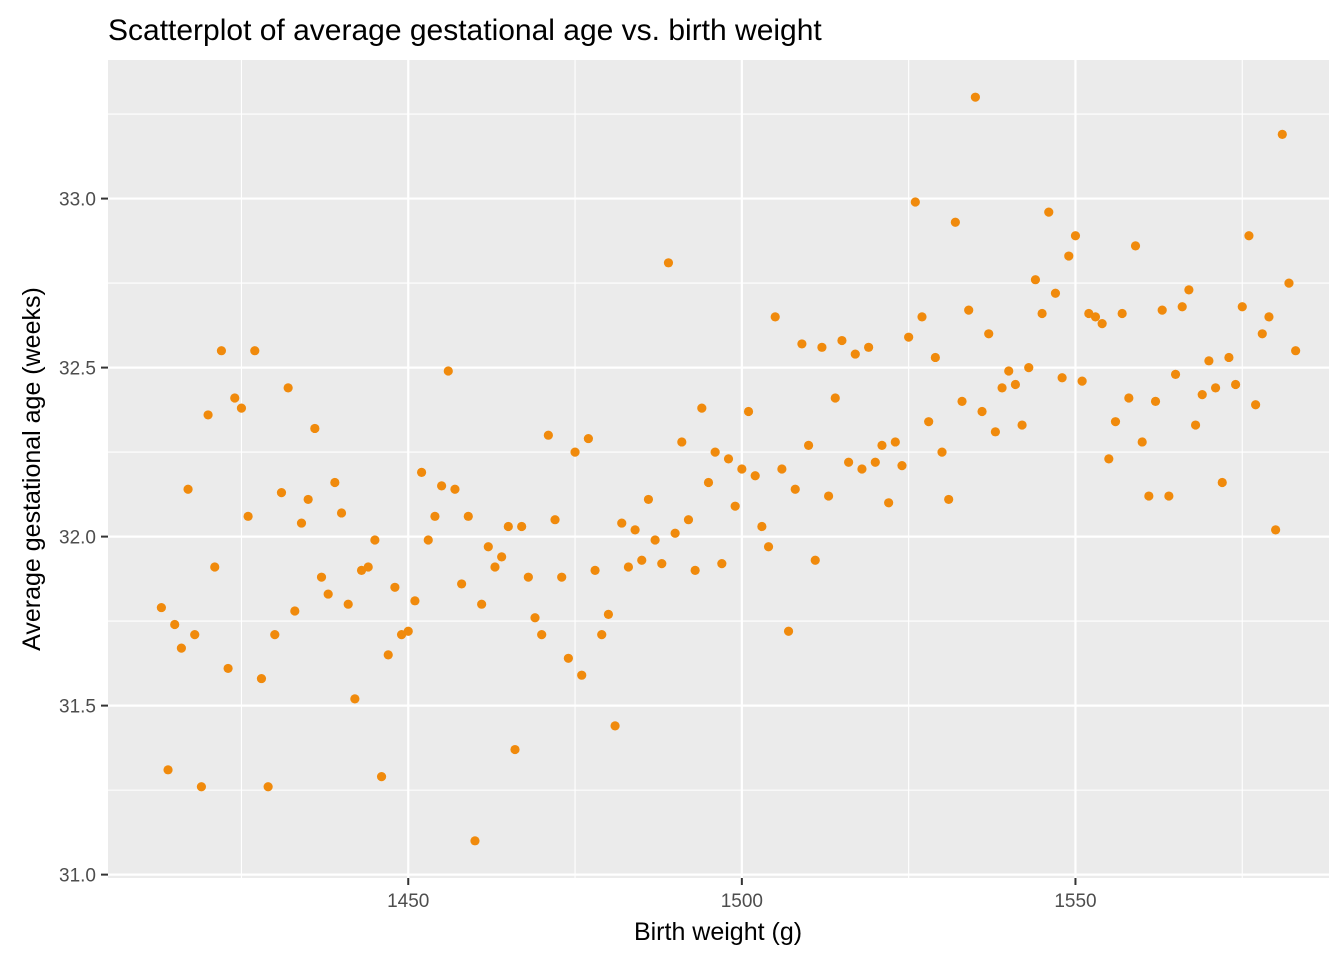 This screenshot has width=1344, height=960. I want to click on y-axis-title: Average gestational age (weeks), so click(32, 469).